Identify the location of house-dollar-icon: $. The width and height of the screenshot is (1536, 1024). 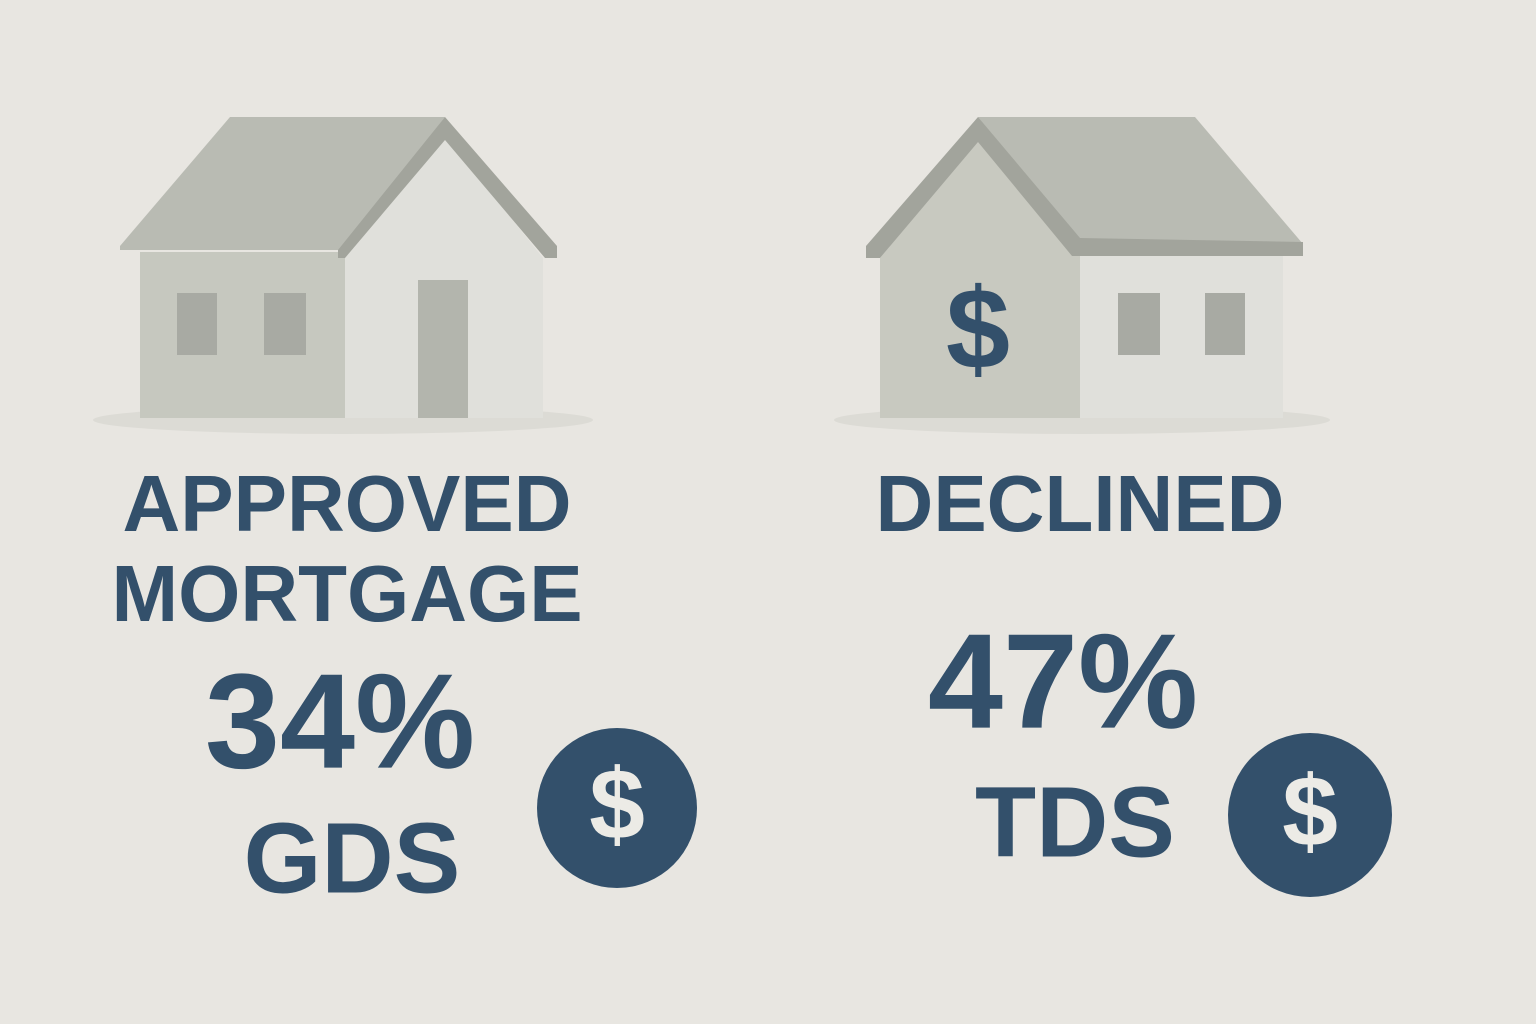
(978, 329).